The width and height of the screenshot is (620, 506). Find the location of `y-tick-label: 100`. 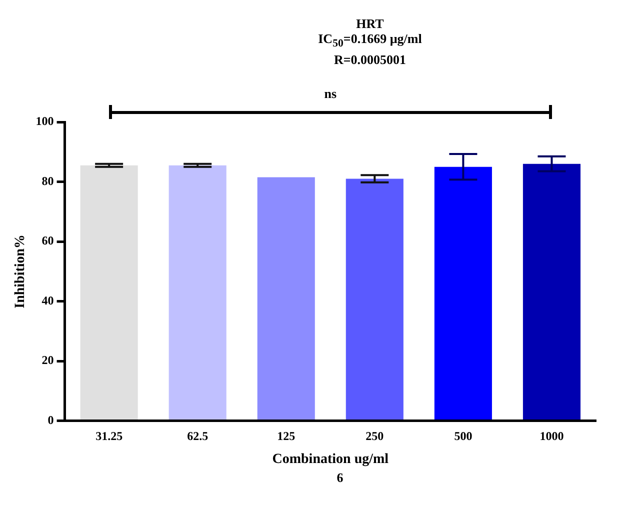

y-tick-label: 100 is located at coordinates (45, 121).